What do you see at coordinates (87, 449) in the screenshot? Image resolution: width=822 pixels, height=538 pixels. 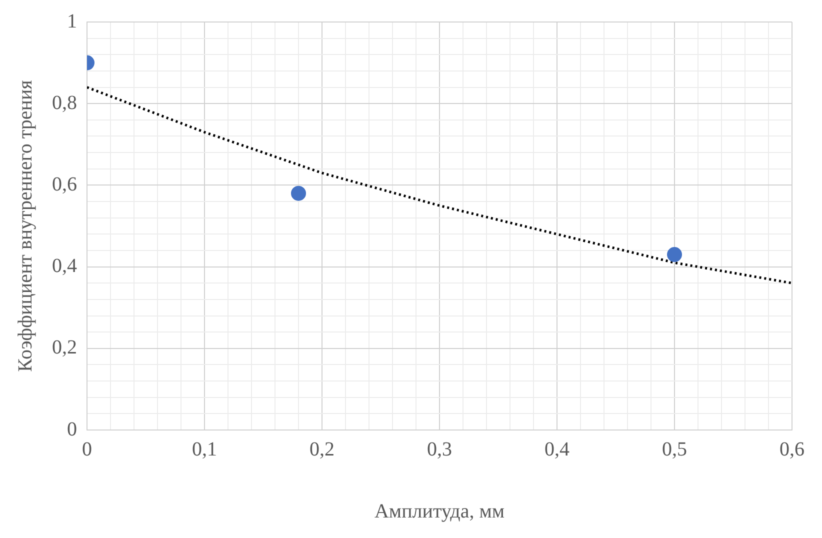 I see `x-tick-label: 0` at bounding box center [87, 449].